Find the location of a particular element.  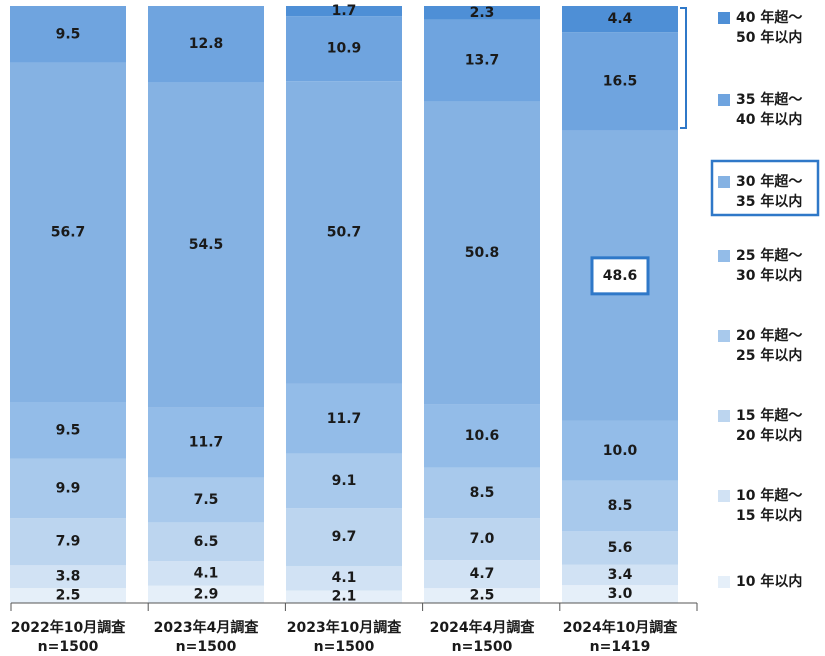

data-label: 4.1 is located at coordinates (206, 573).